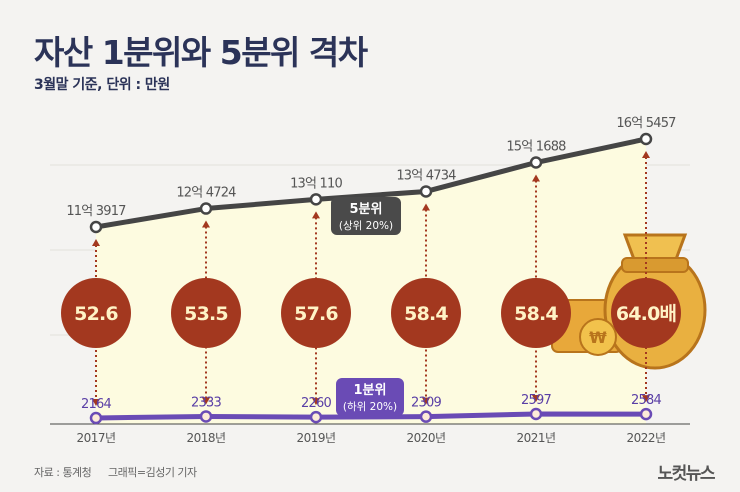 Image resolution: width=740 pixels, height=492 pixels. What do you see at coordinates (425, 438) in the screenshot?
I see `x-tick-label: 2020년` at bounding box center [425, 438].